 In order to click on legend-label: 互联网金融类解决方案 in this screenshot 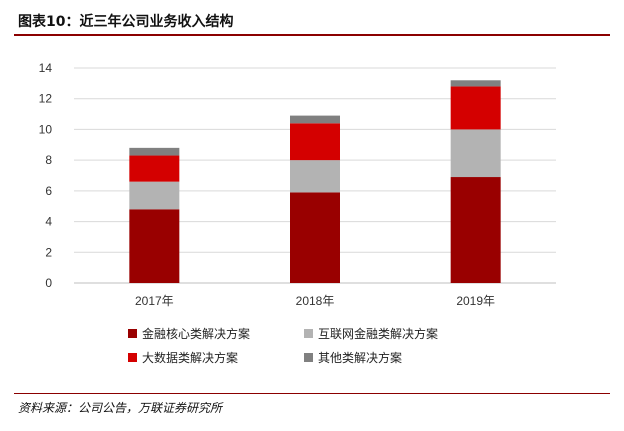, I will do `click(378, 333)`.